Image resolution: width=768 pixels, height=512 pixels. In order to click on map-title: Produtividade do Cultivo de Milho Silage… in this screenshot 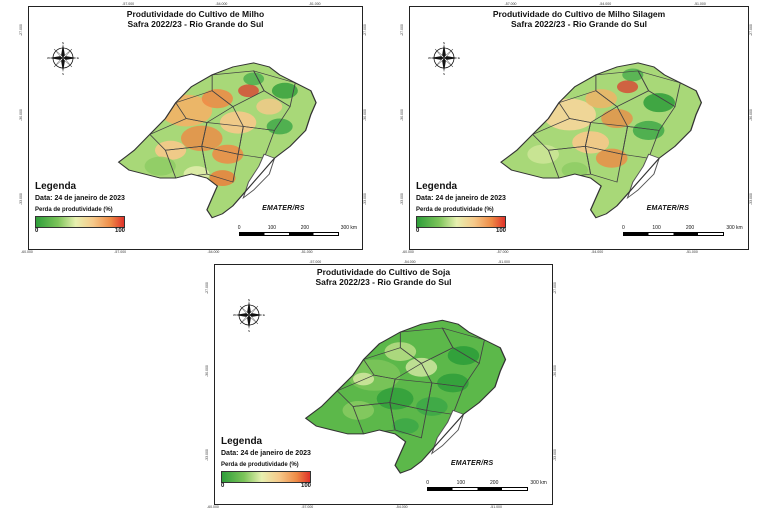, I will do `click(579, 19)`.